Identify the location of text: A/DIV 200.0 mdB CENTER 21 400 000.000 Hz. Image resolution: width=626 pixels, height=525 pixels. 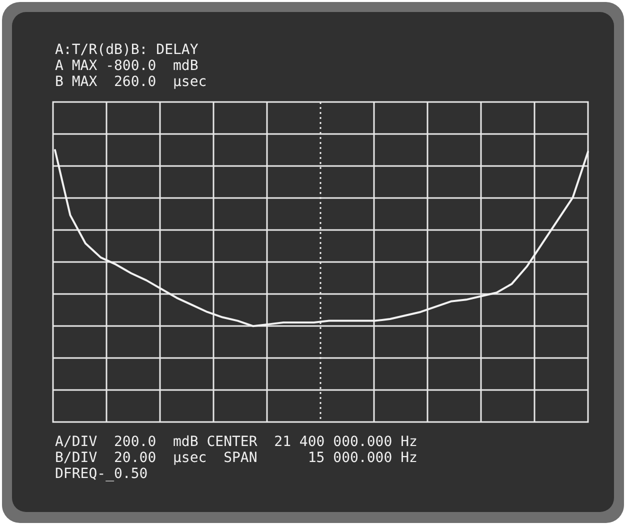
(236, 442).